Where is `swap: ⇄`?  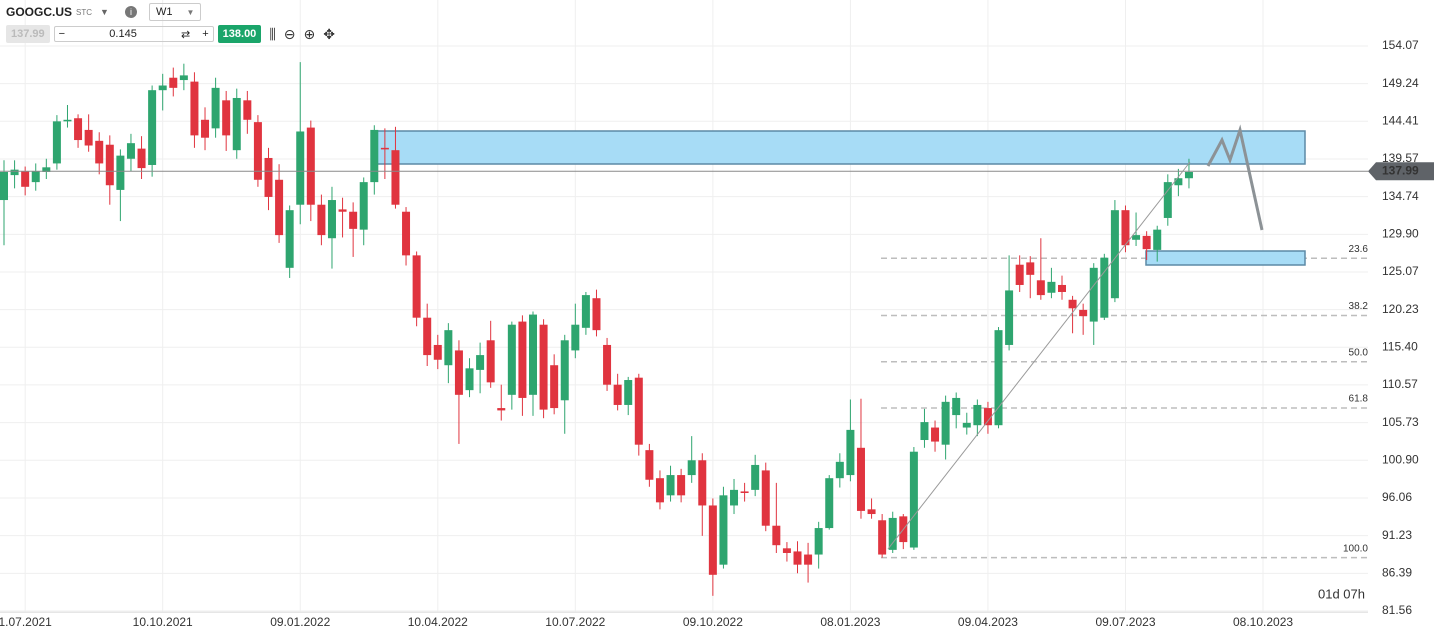
swap: ⇄ is located at coordinates (186, 34).